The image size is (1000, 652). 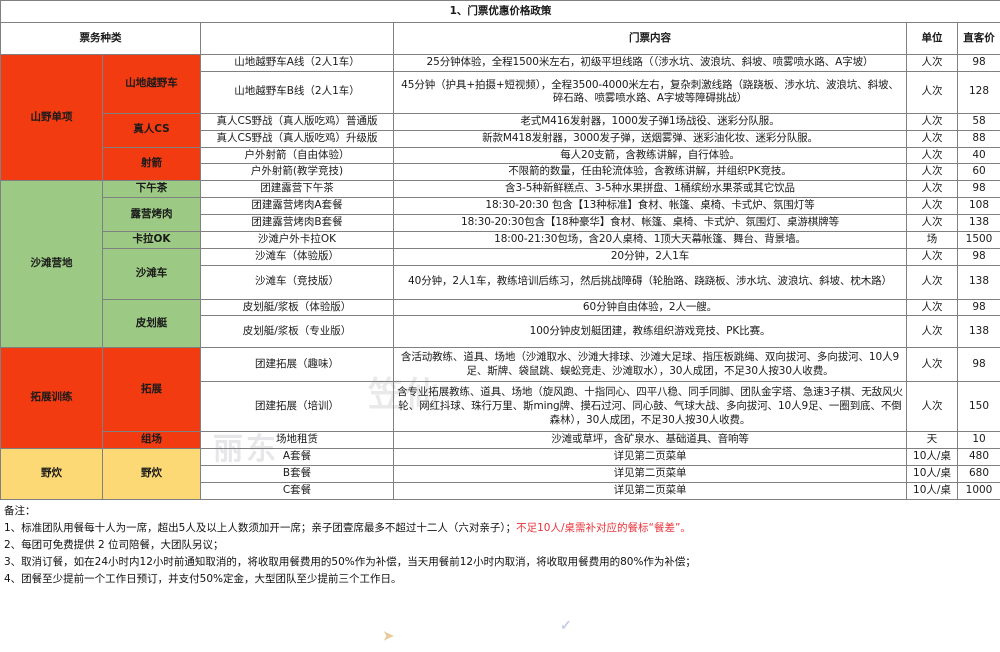 What do you see at coordinates (932, 38) in the screenshot?
I see `column-header-unit: 单位` at bounding box center [932, 38].